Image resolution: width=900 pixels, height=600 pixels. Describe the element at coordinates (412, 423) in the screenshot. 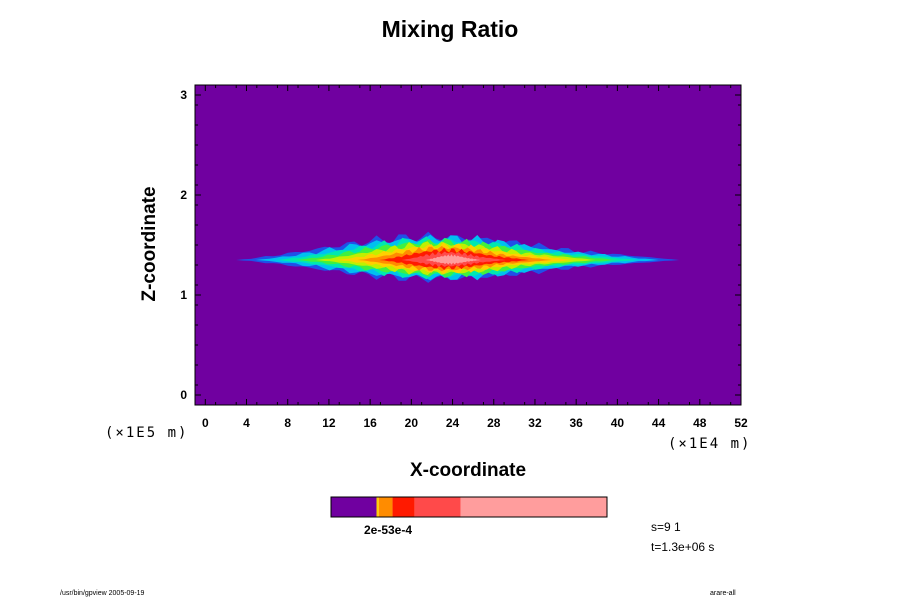

I see `x-tick-label: 20` at that location.